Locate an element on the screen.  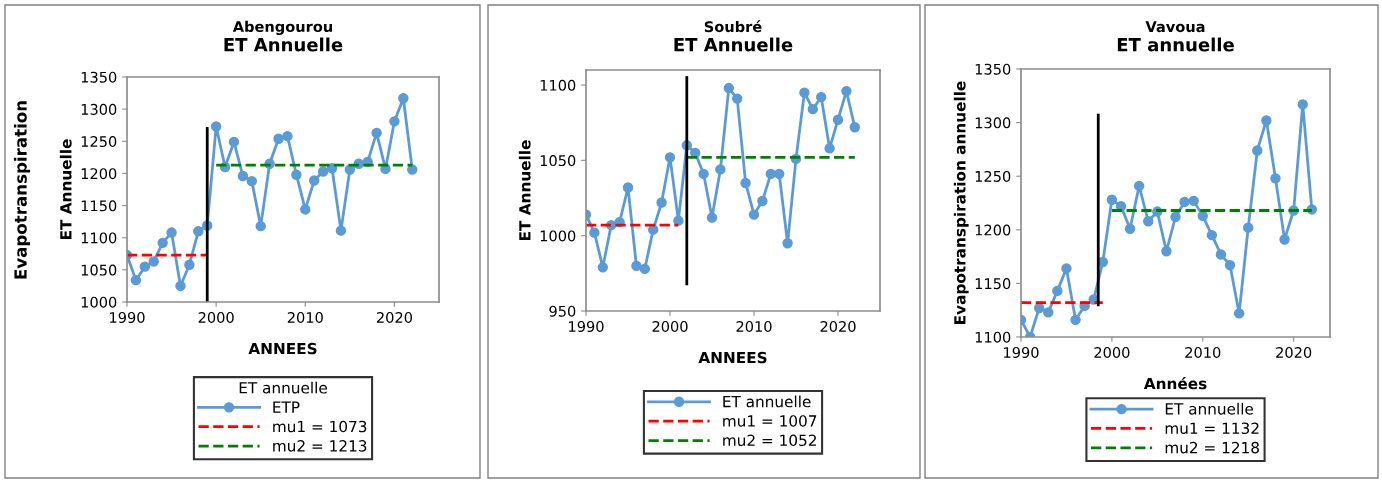
legend-label: ET annuelle is located at coordinates (1209, 408).